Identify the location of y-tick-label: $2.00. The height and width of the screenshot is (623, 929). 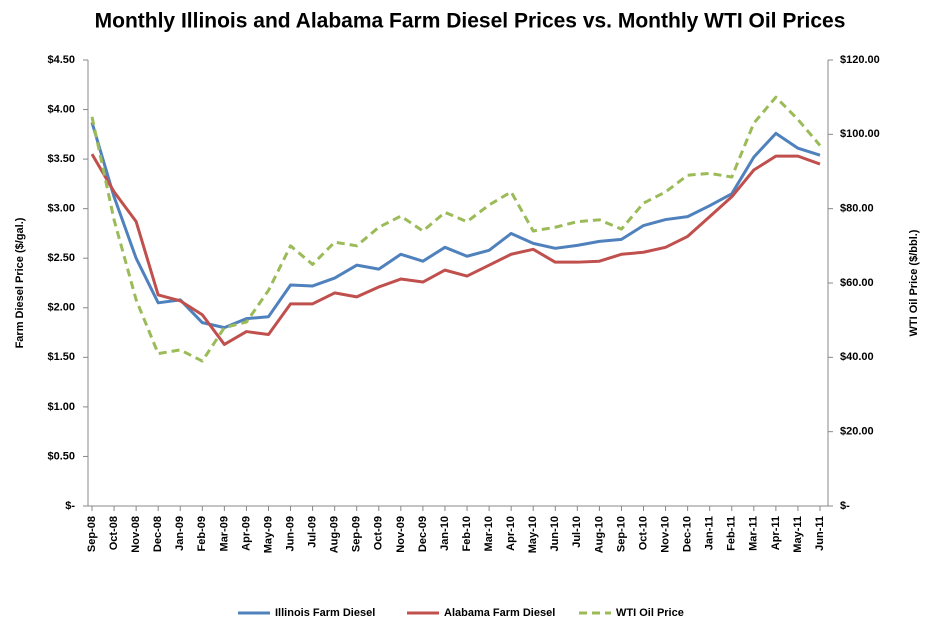
(61, 308).